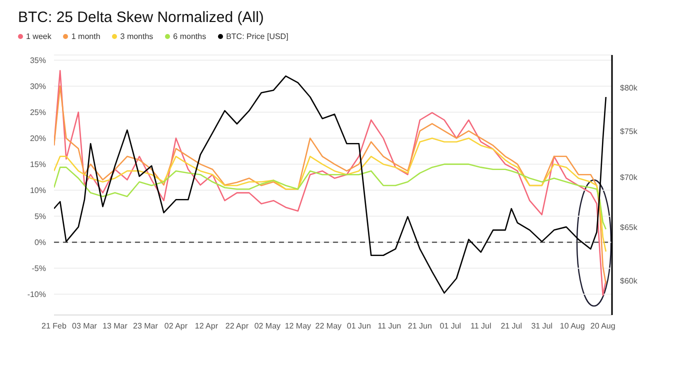 The height and width of the screenshot is (383, 680). I want to click on legend-label: 1 week, so click(39, 36).